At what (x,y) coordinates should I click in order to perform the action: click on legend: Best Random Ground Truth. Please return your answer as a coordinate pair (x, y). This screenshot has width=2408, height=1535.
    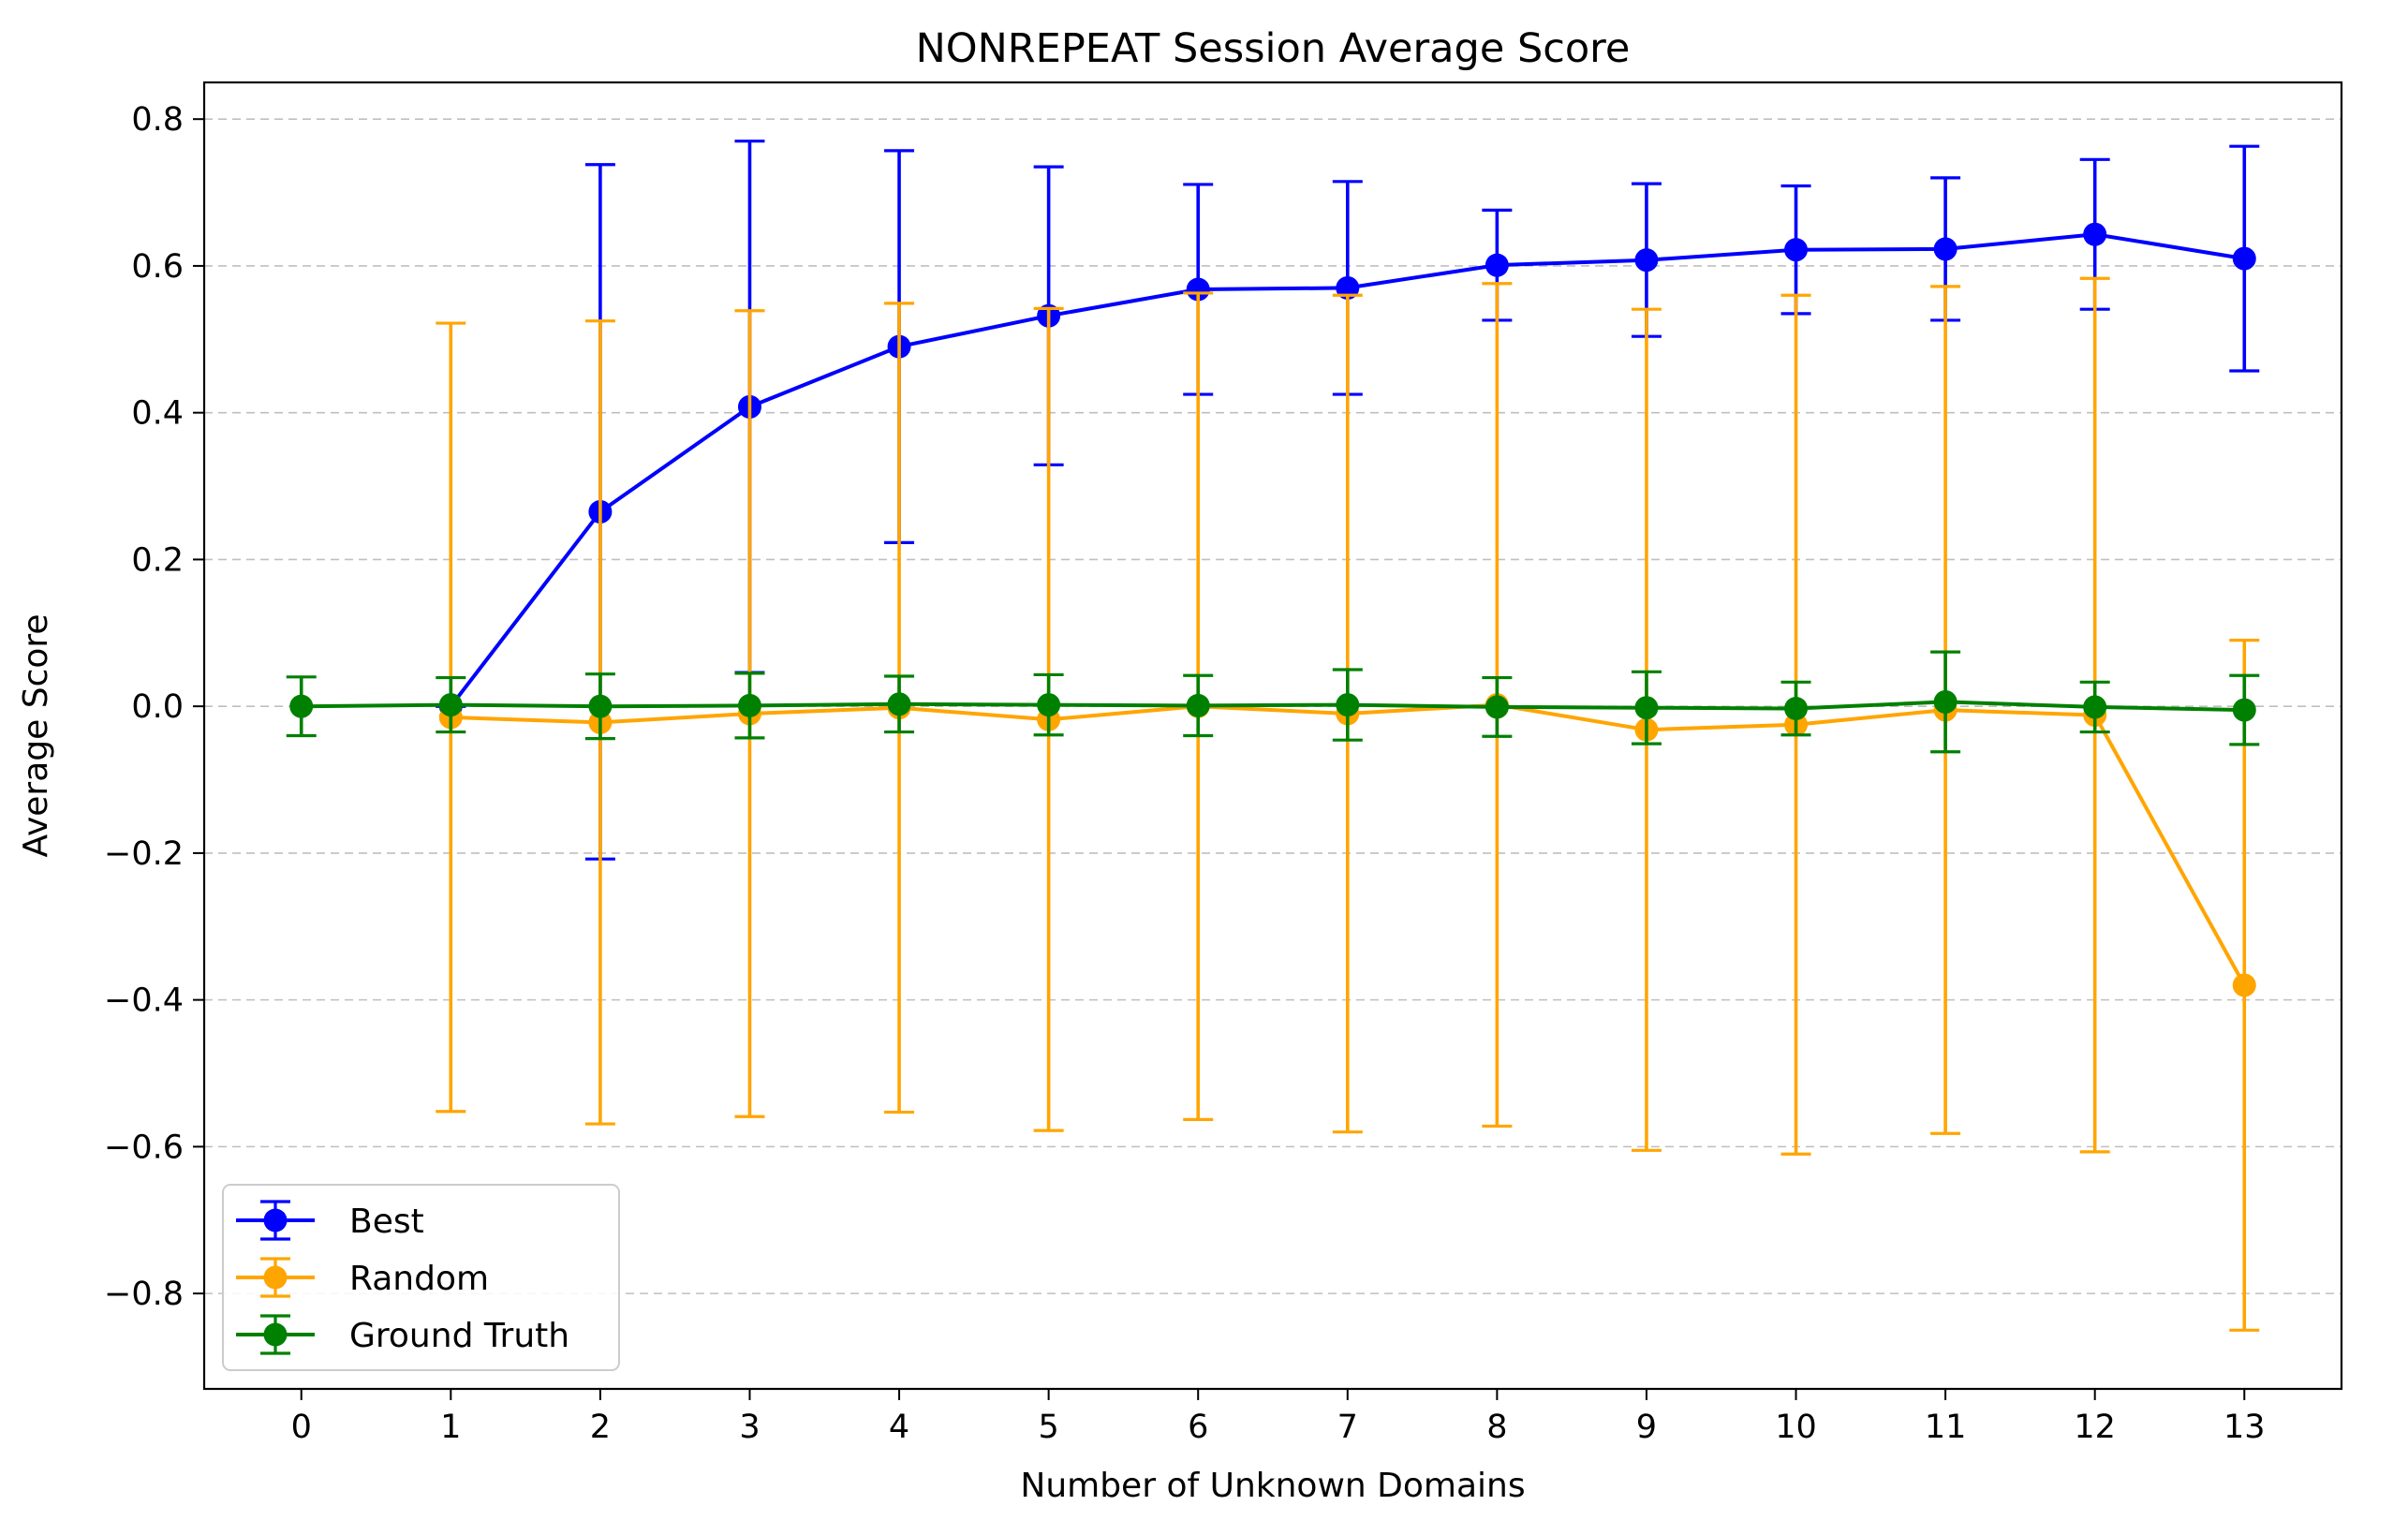
    Looking at the image, I should click on (421, 1277).